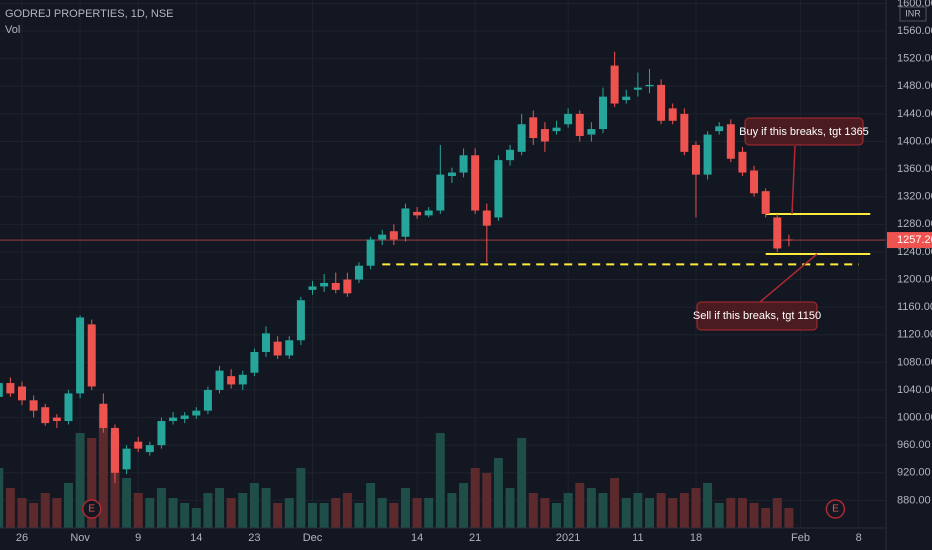 This screenshot has width=932, height=550. Describe the element at coordinates (91, 509) in the screenshot. I see `event-marker` at that location.